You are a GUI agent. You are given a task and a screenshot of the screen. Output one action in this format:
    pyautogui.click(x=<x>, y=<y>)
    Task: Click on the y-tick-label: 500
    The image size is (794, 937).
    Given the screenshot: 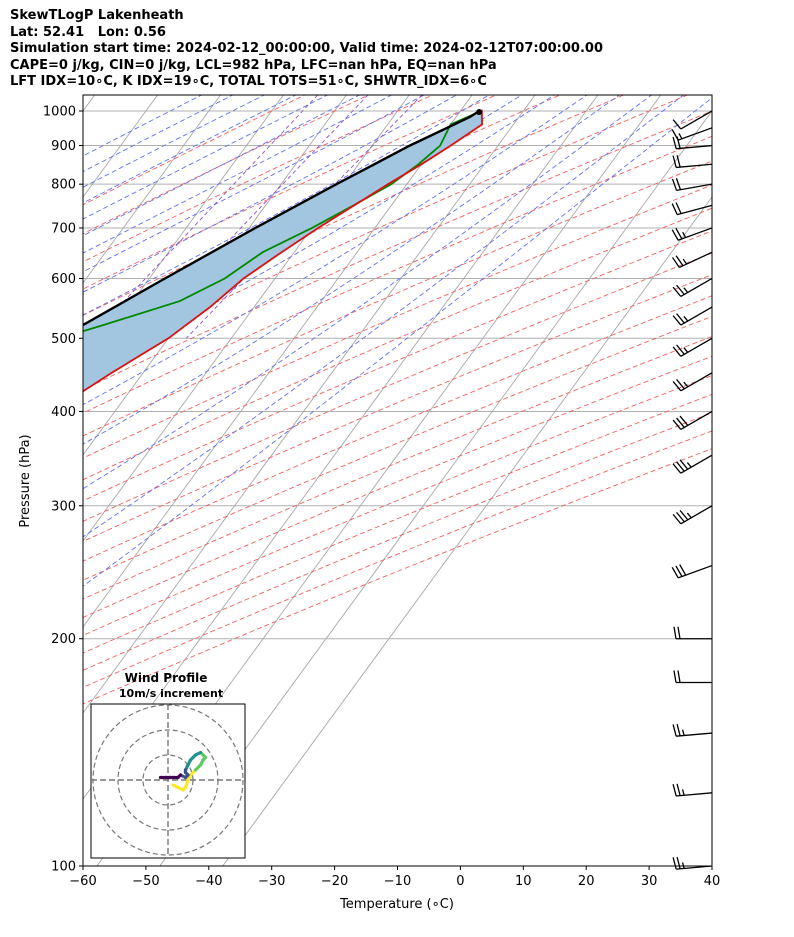 What is the action you would take?
    pyautogui.click(x=63, y=339)
    